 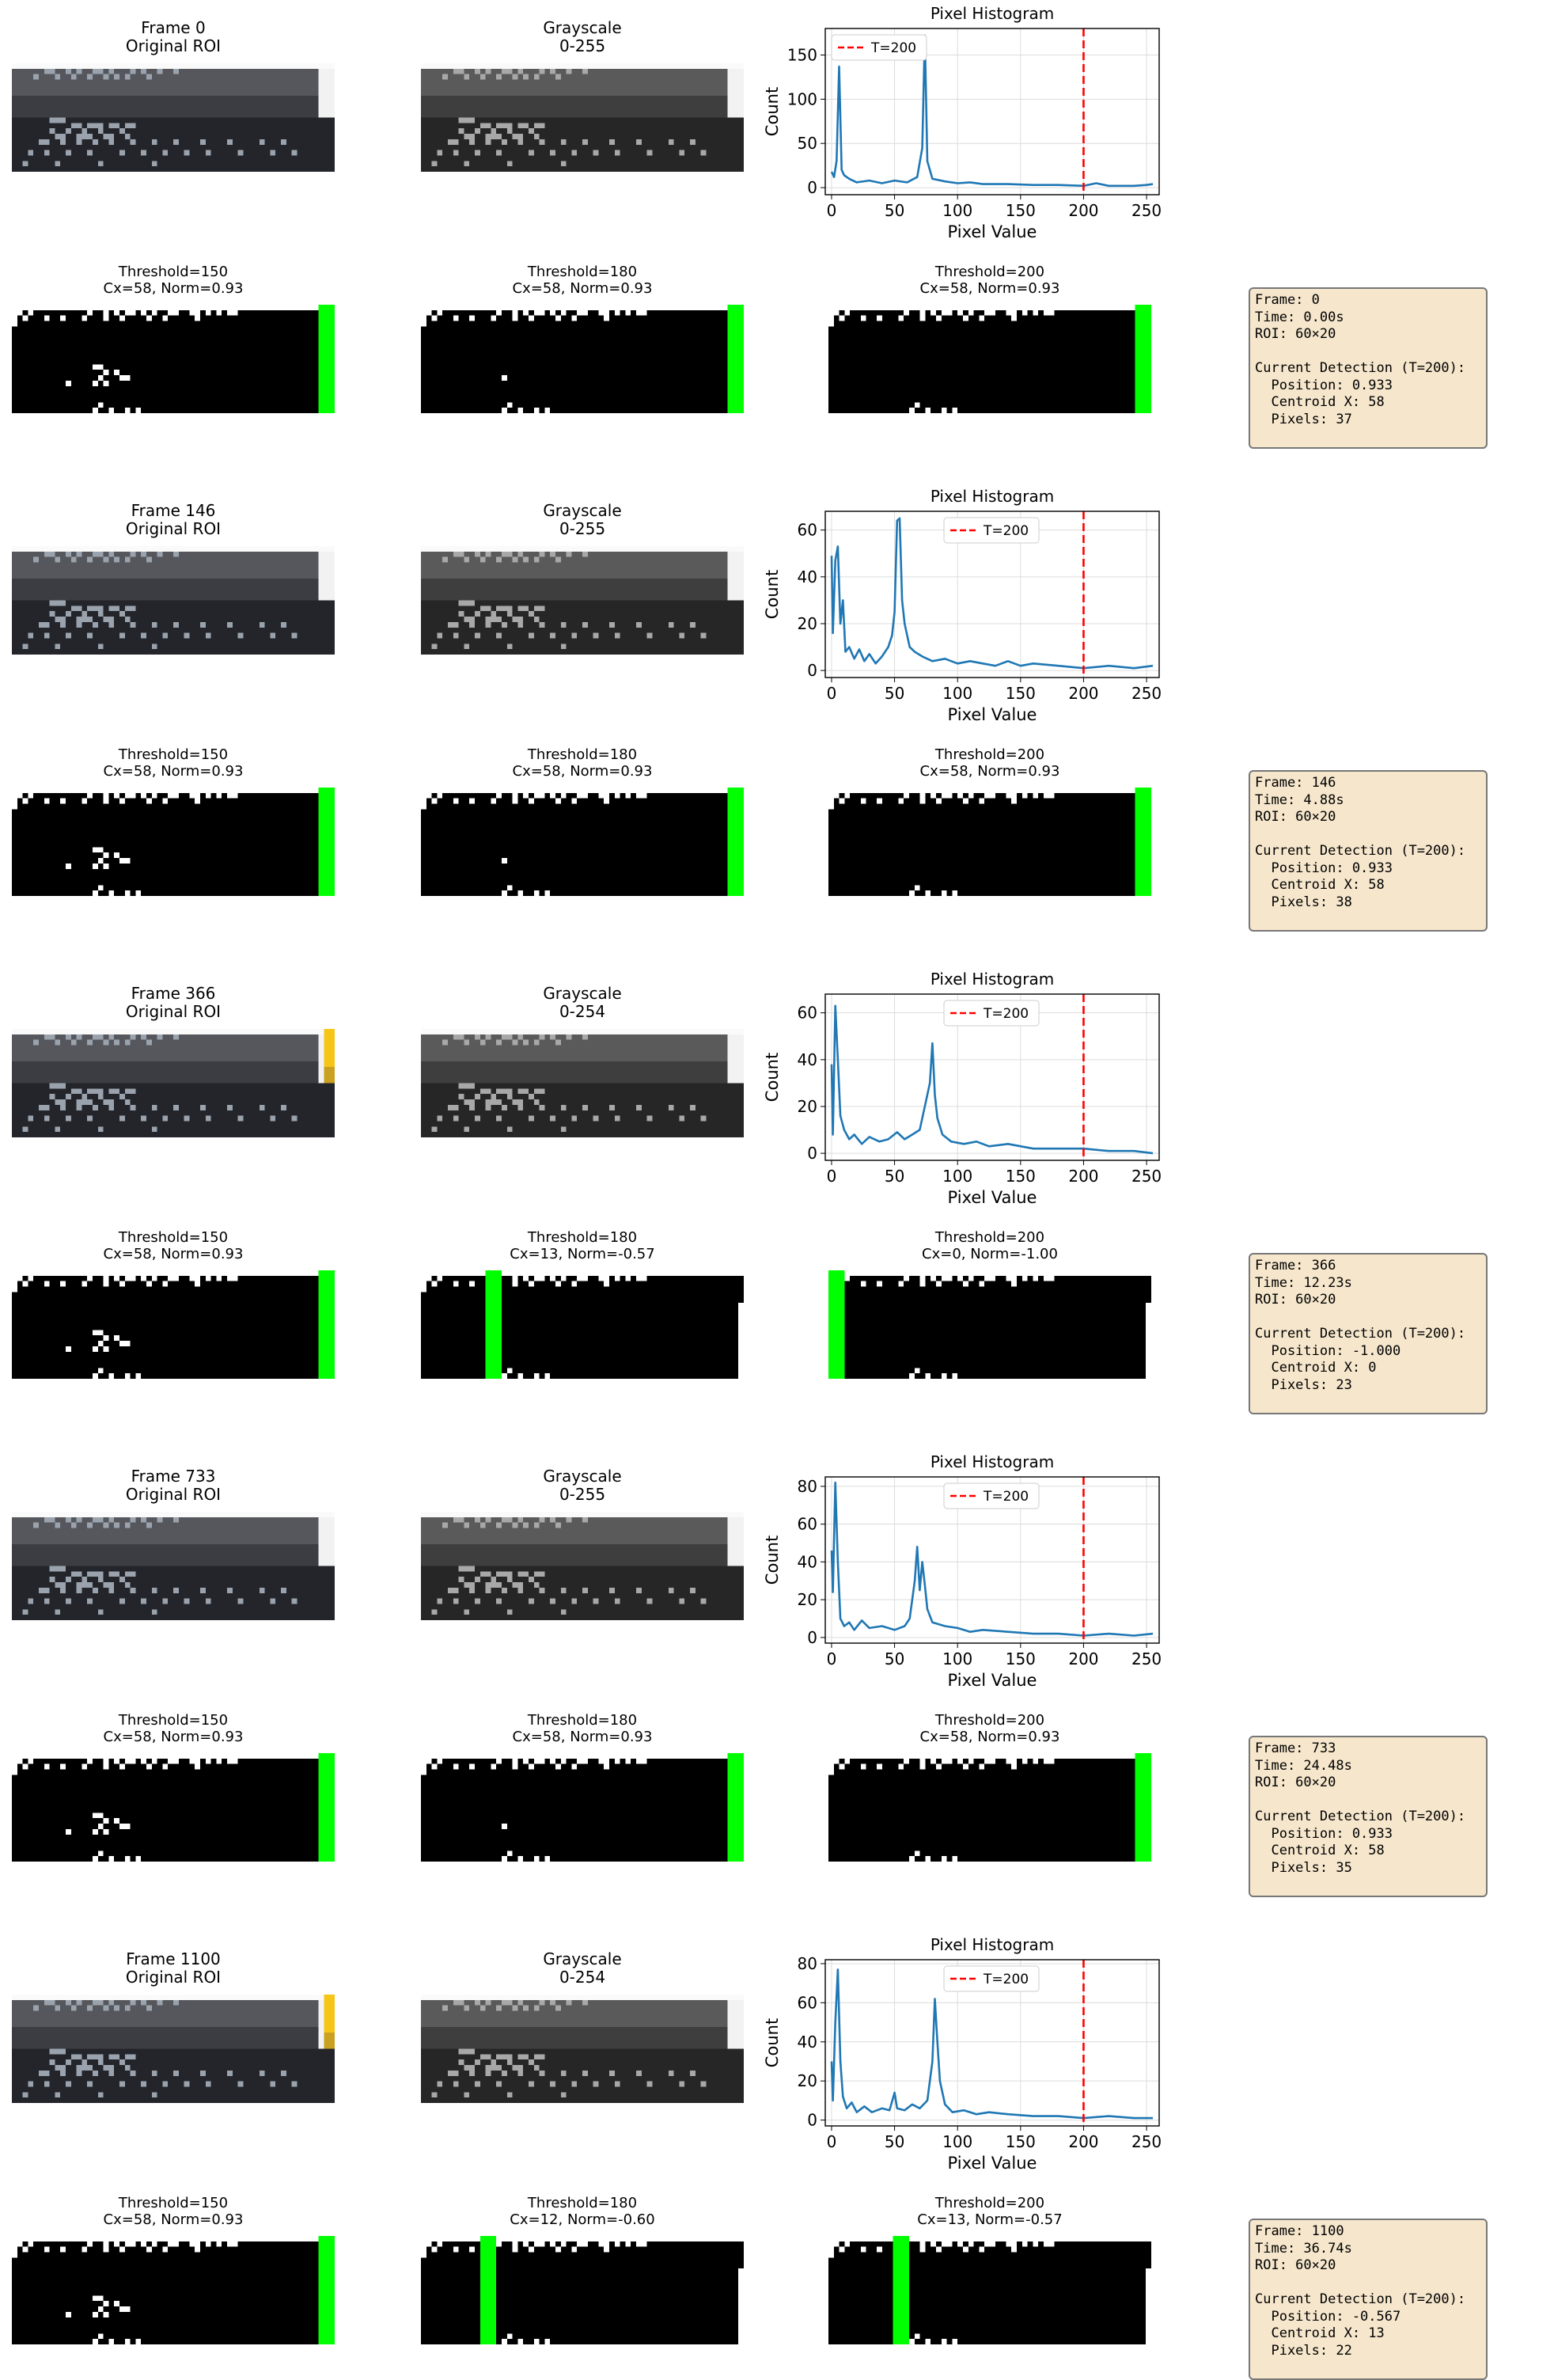 What do you see at coordinates (173, 36) in the screenshot?
I see `roi-title: Frame 0 Original ROI` at bounding box center [173, 36].